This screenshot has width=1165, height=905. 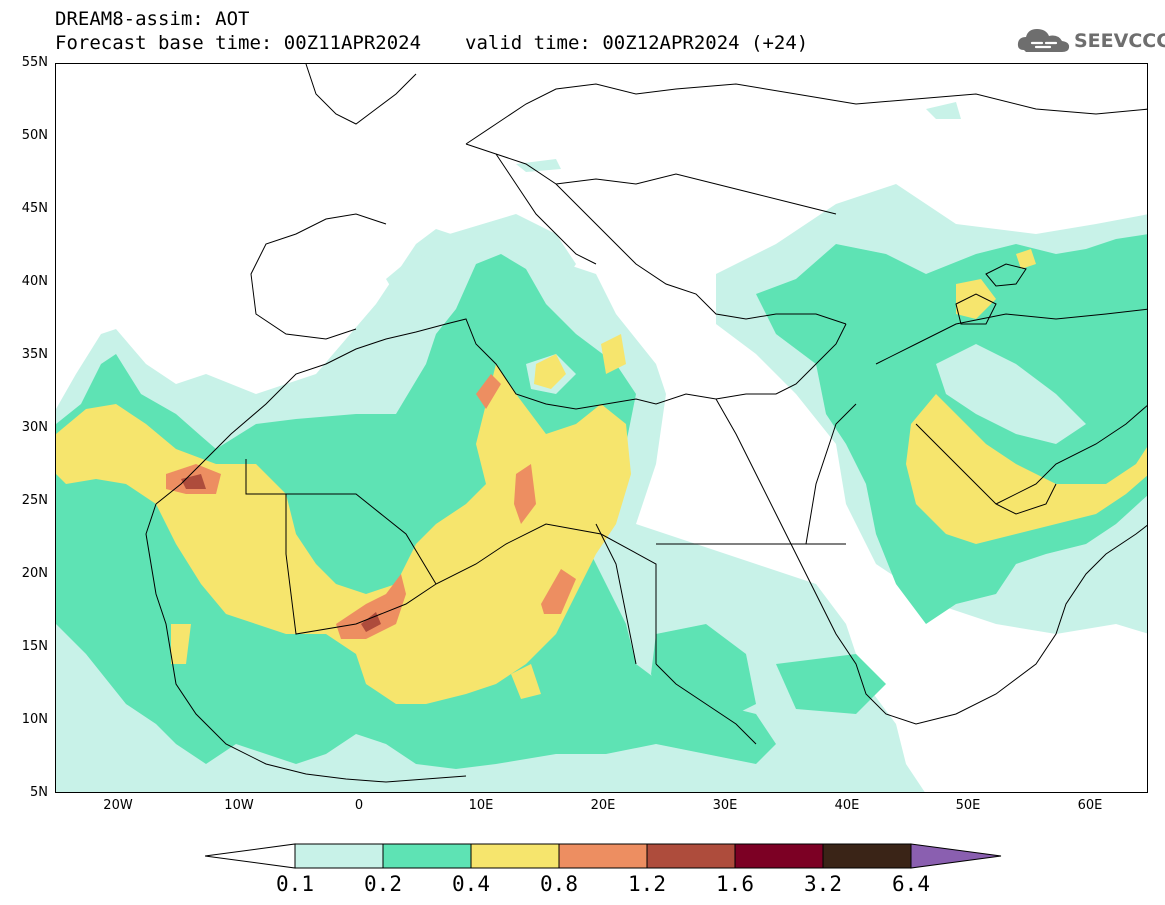 What do you see at coordinates (847, 805) in the screenshot?
I see `lon-label: 40E` at bounding box center [847, 805].